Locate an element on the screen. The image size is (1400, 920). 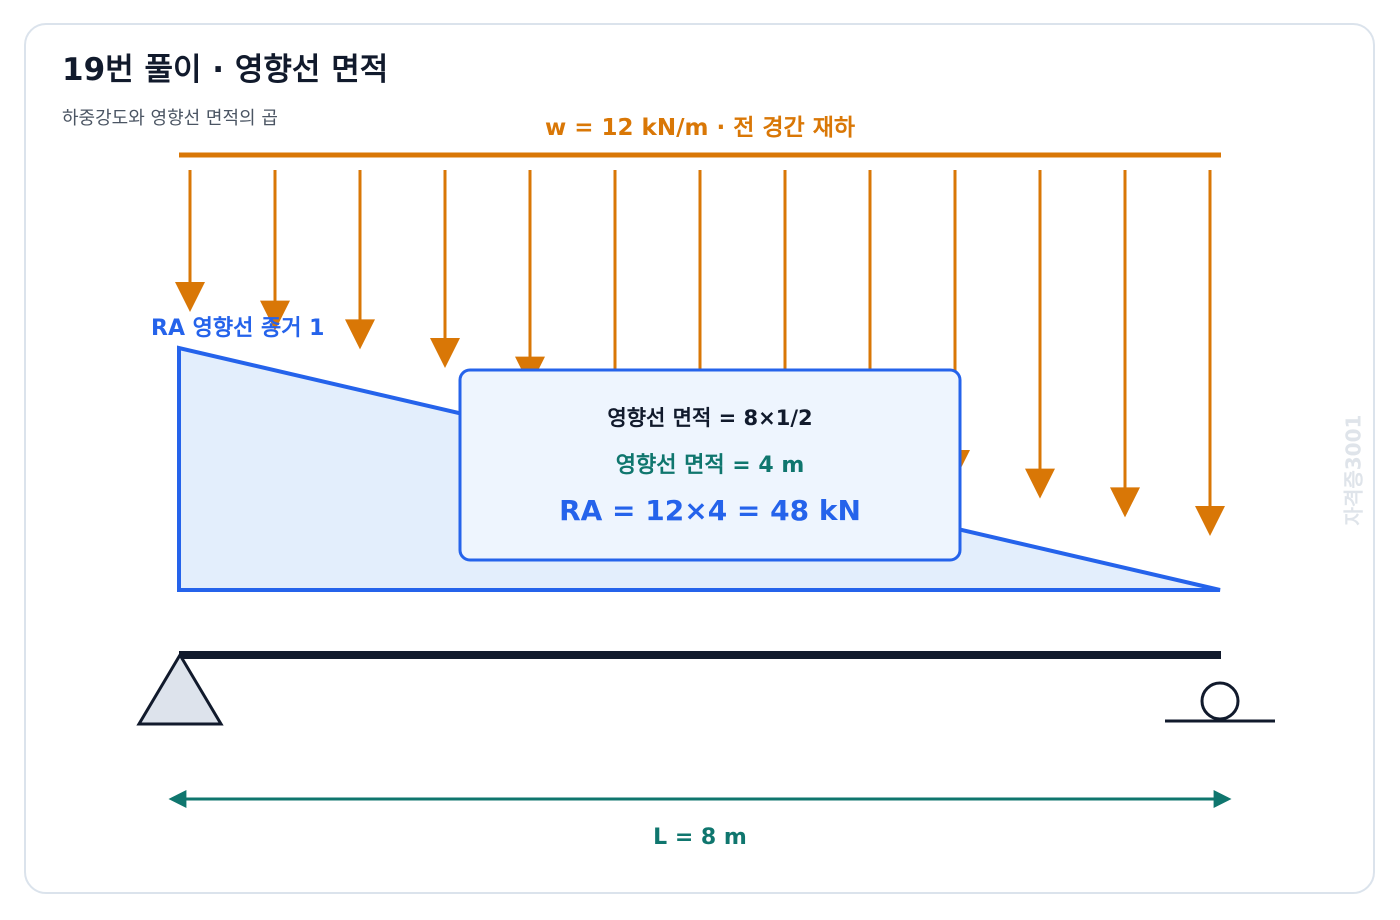
result-line-area-value: 영향선 면적 = 4 m is located at coordinates (710, 465).